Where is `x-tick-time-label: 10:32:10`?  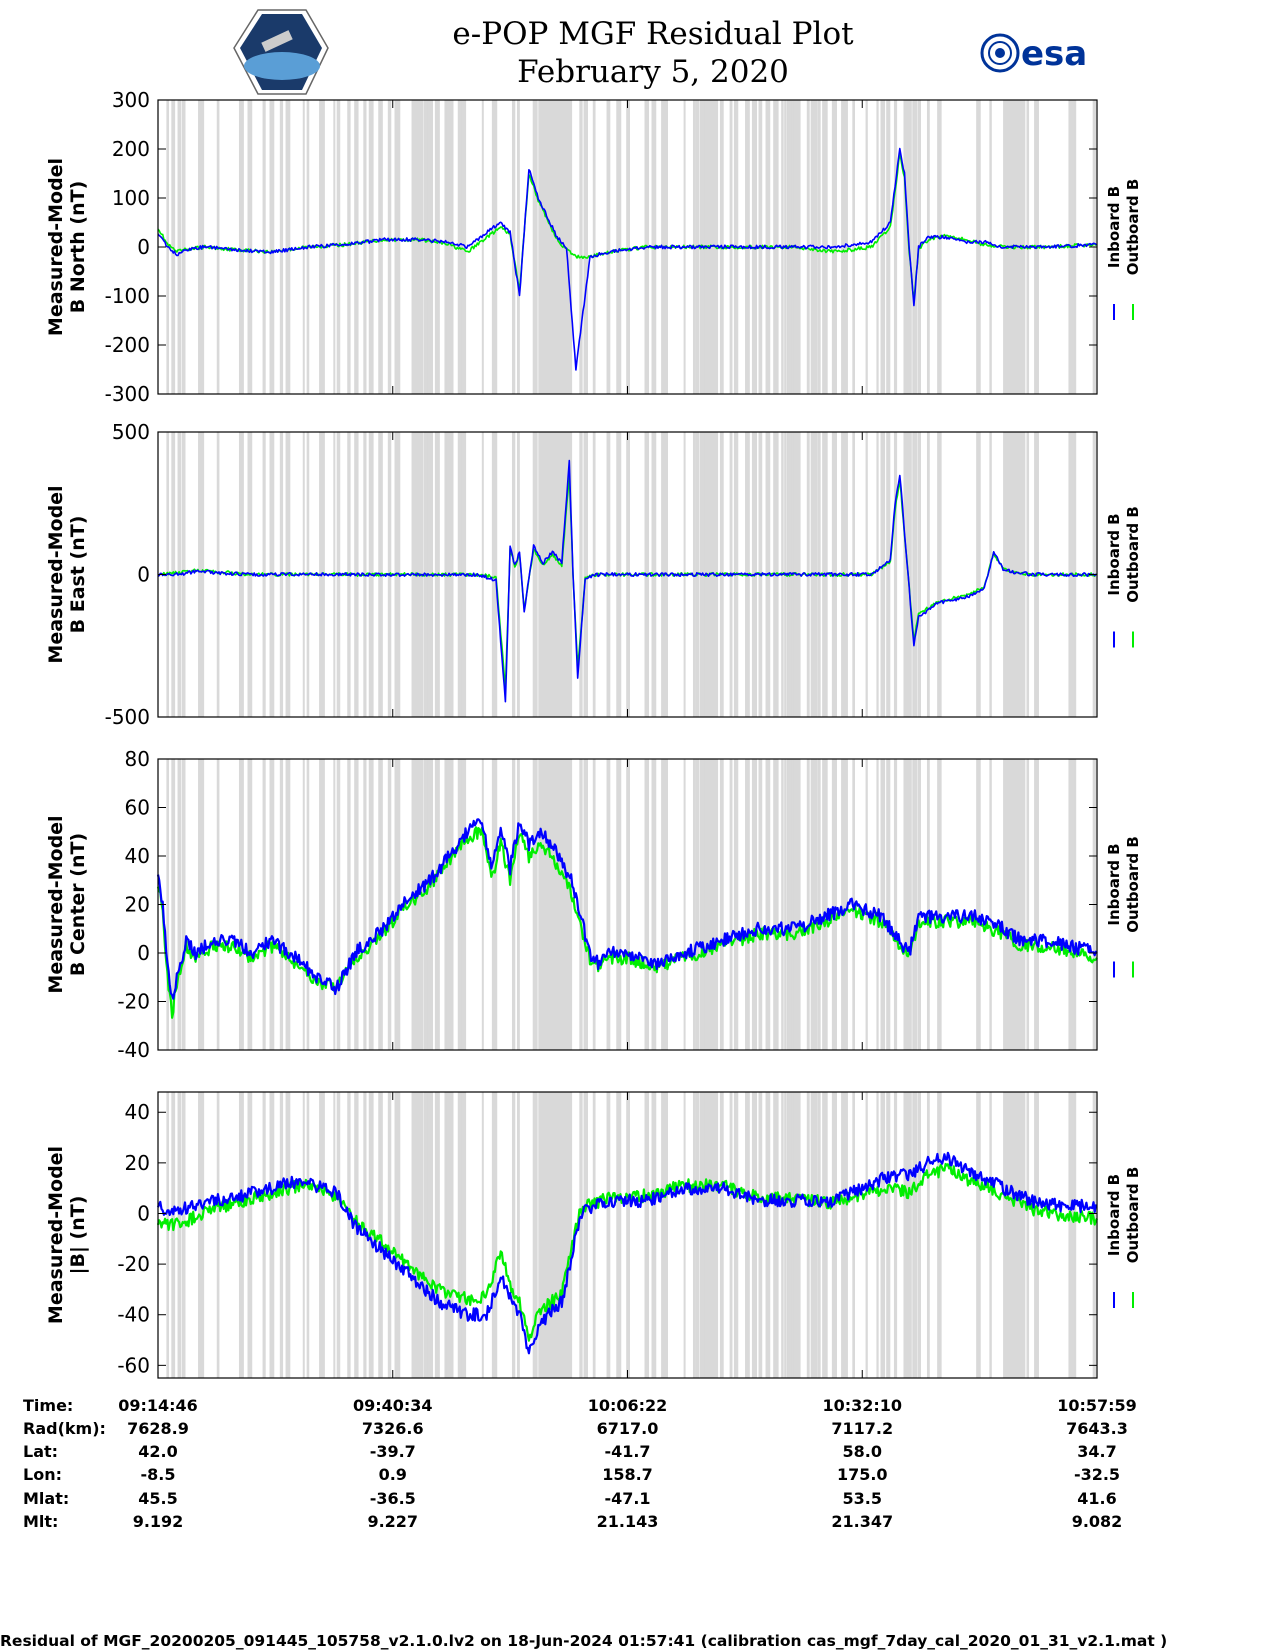
x-tick-time-label: 10:32:10 is located at coordinates (862, 1405).